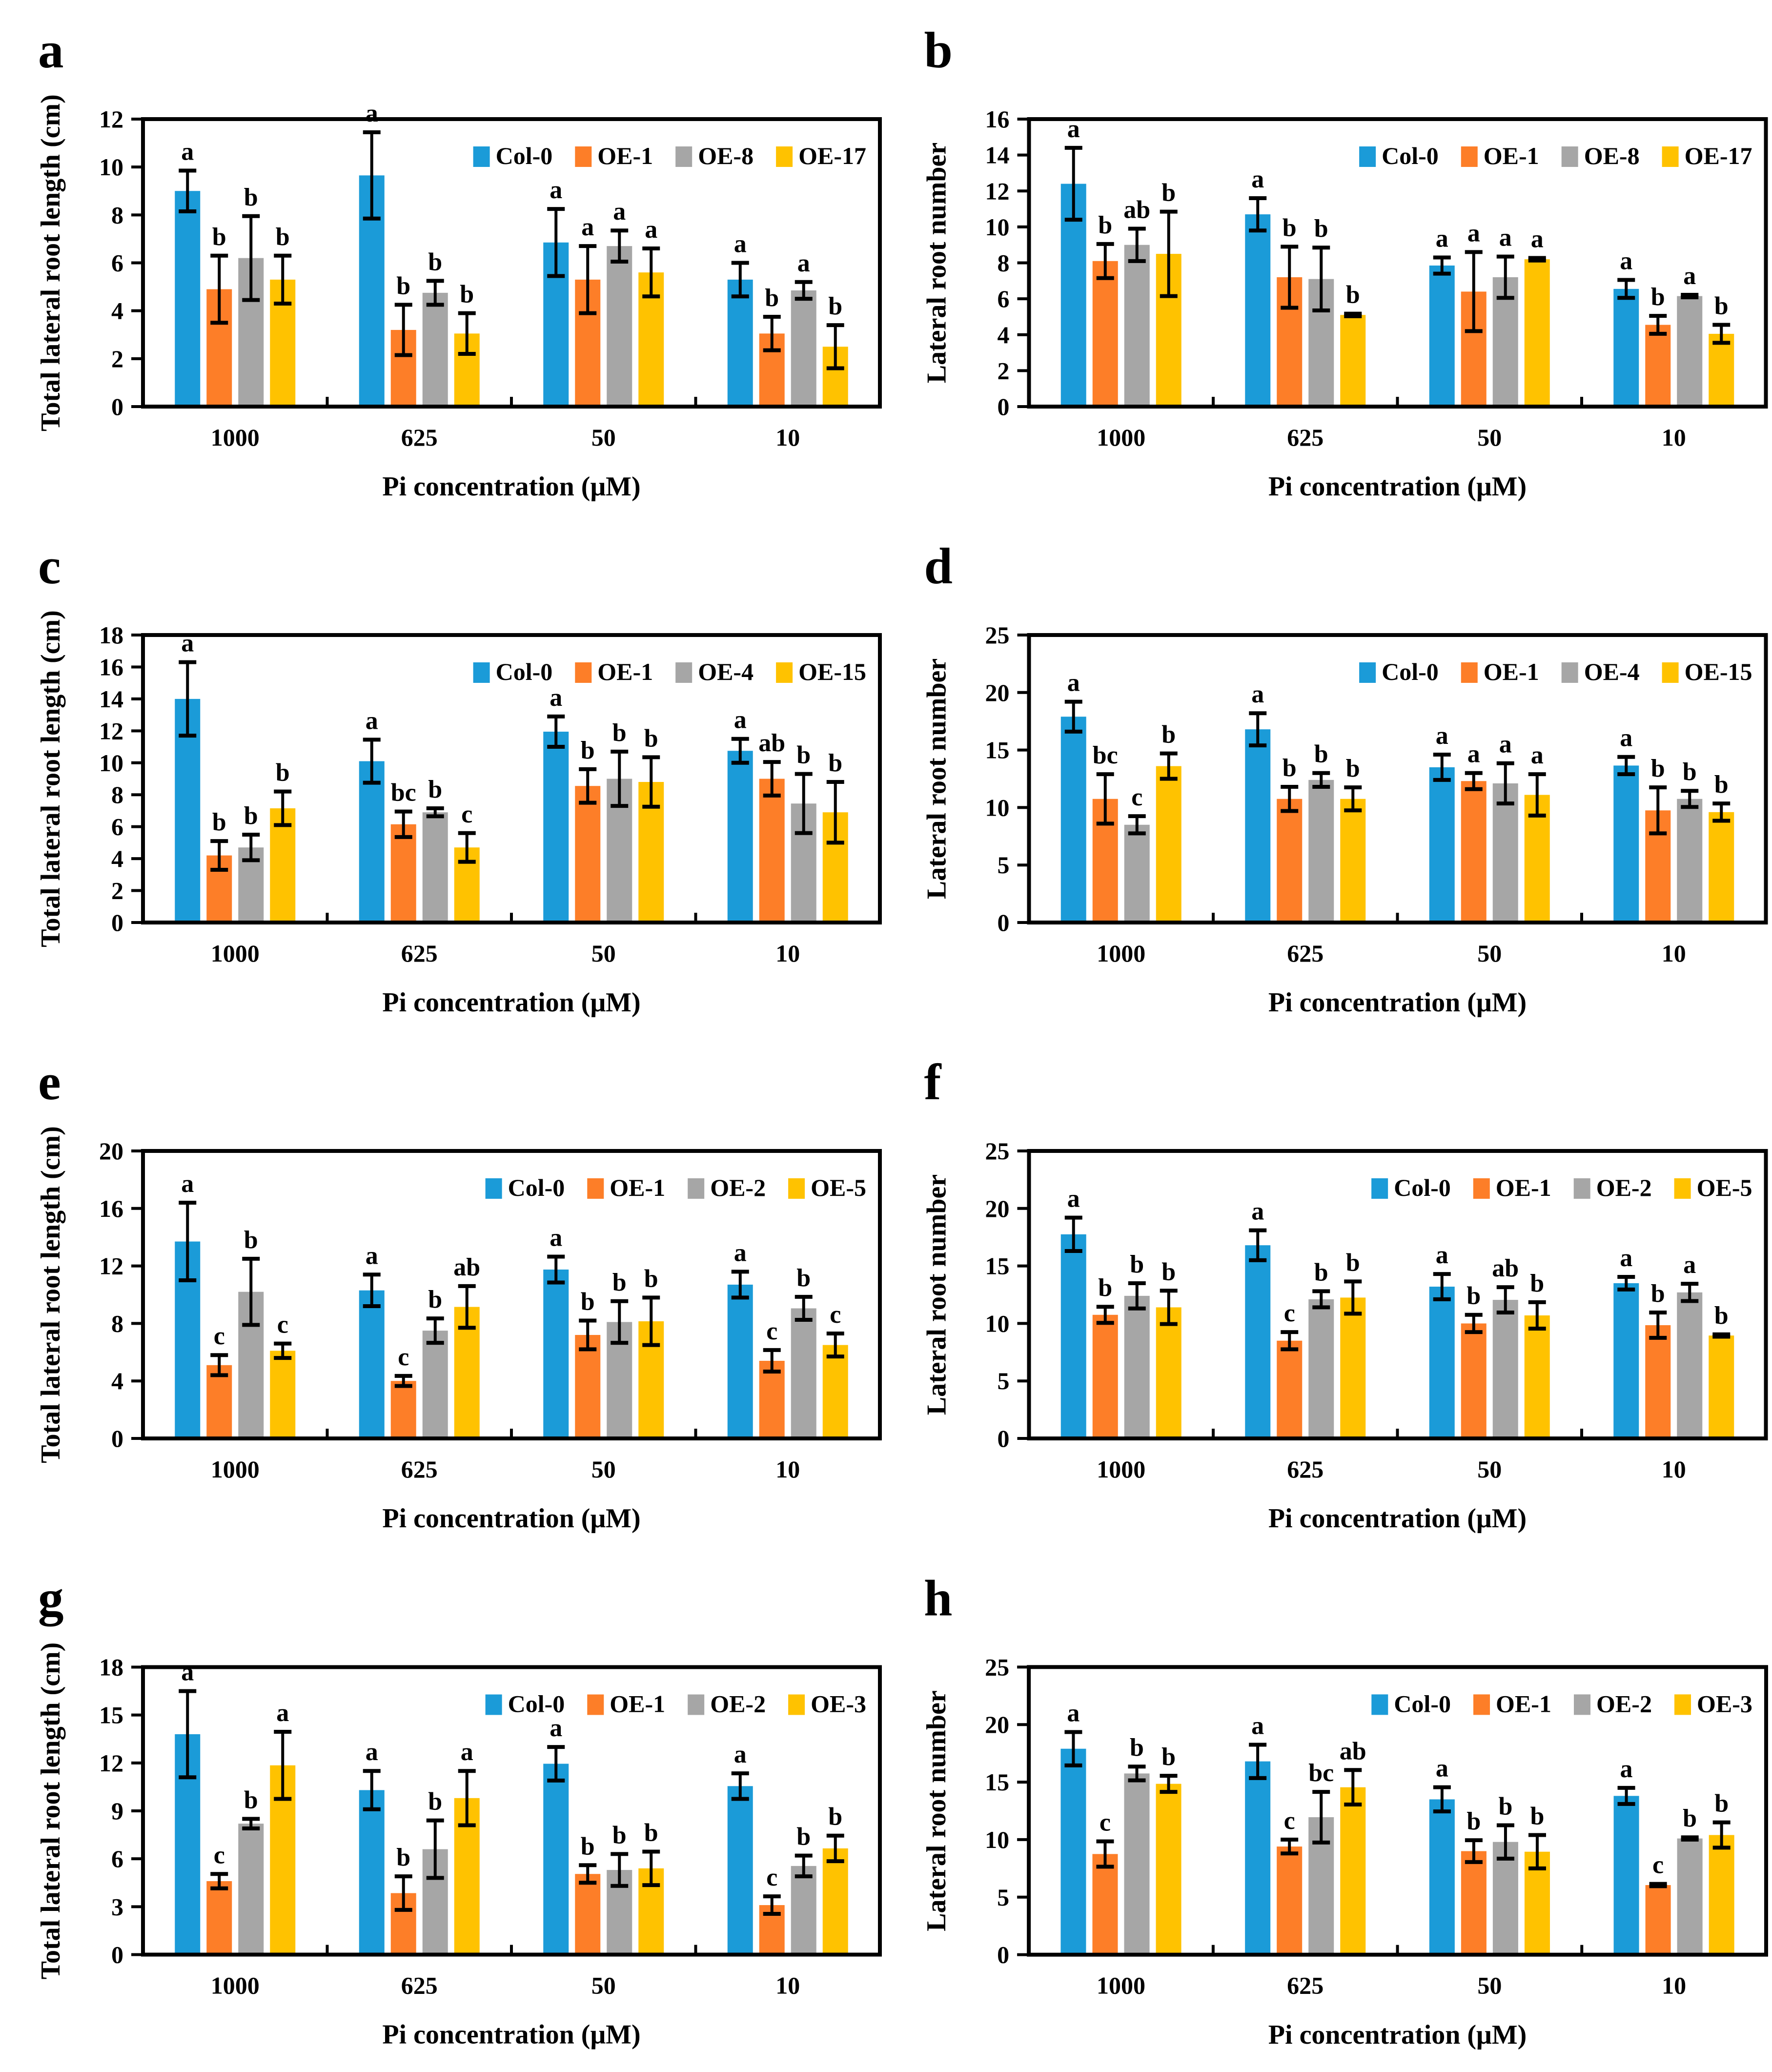  What do you see at coordinates (111, 1667) in the screenshot?
I see `y-tick-label: 18` at bounding box center [111, 1667].